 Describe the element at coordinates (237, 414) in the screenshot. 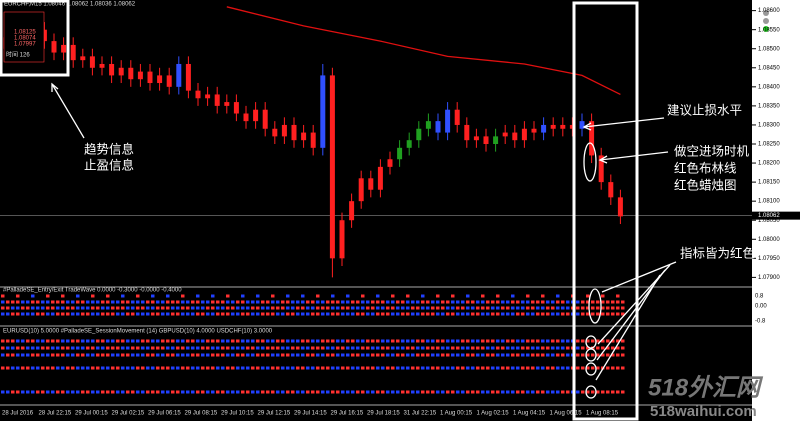

I see `x-tick-label: 29 Jul 10:15` at that location.